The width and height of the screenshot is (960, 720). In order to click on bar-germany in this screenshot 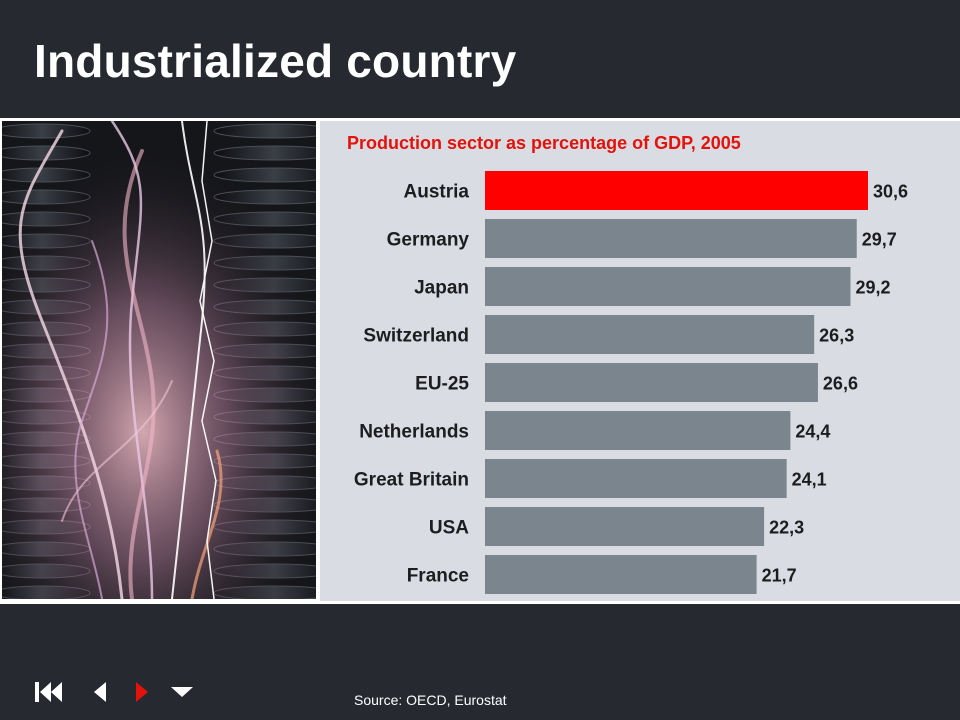, I will do `click(671, 238)`.